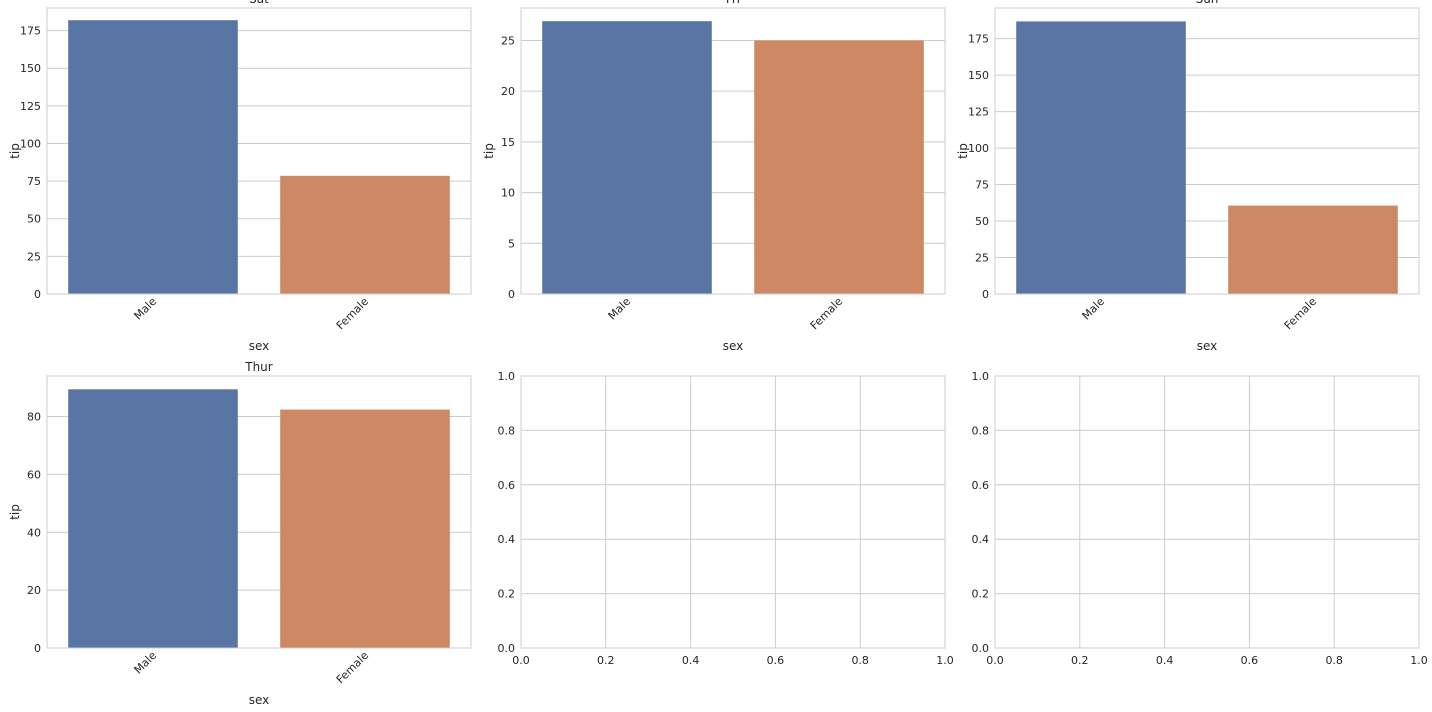 The image size is (1432, 712). I want to click on subplot-title: Thur, so click(258, 367).